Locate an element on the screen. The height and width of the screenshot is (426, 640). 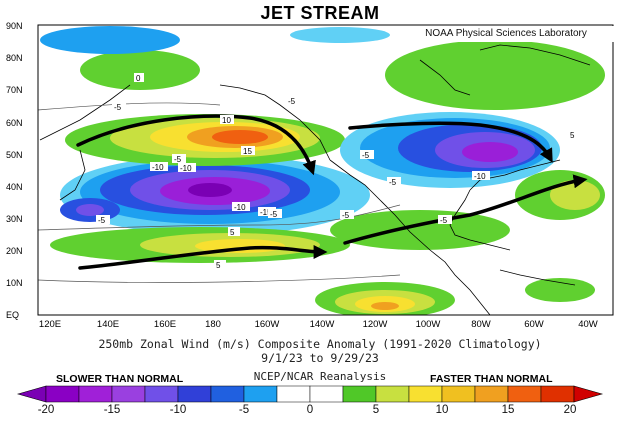
lon-label: 120E is located at coordinates (50, 324).